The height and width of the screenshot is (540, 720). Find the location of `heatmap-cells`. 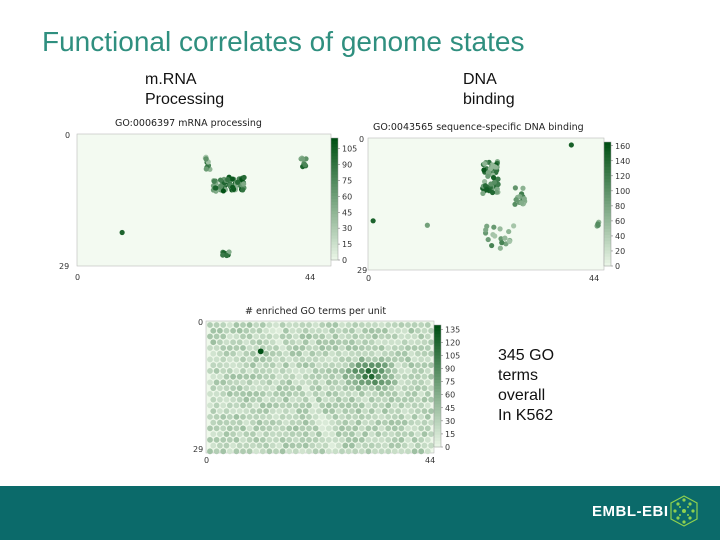

heatmap-cells is located at coordinates (214, 206).